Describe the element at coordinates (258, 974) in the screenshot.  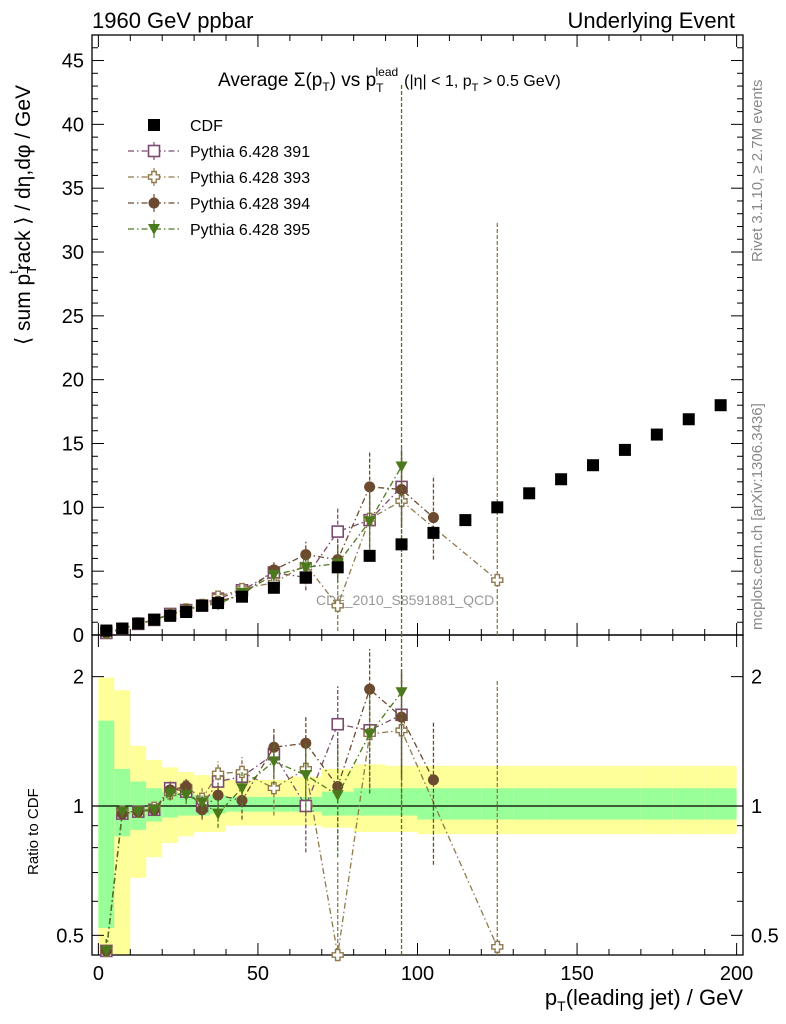
I see `x-tick-label: 50` at that location.